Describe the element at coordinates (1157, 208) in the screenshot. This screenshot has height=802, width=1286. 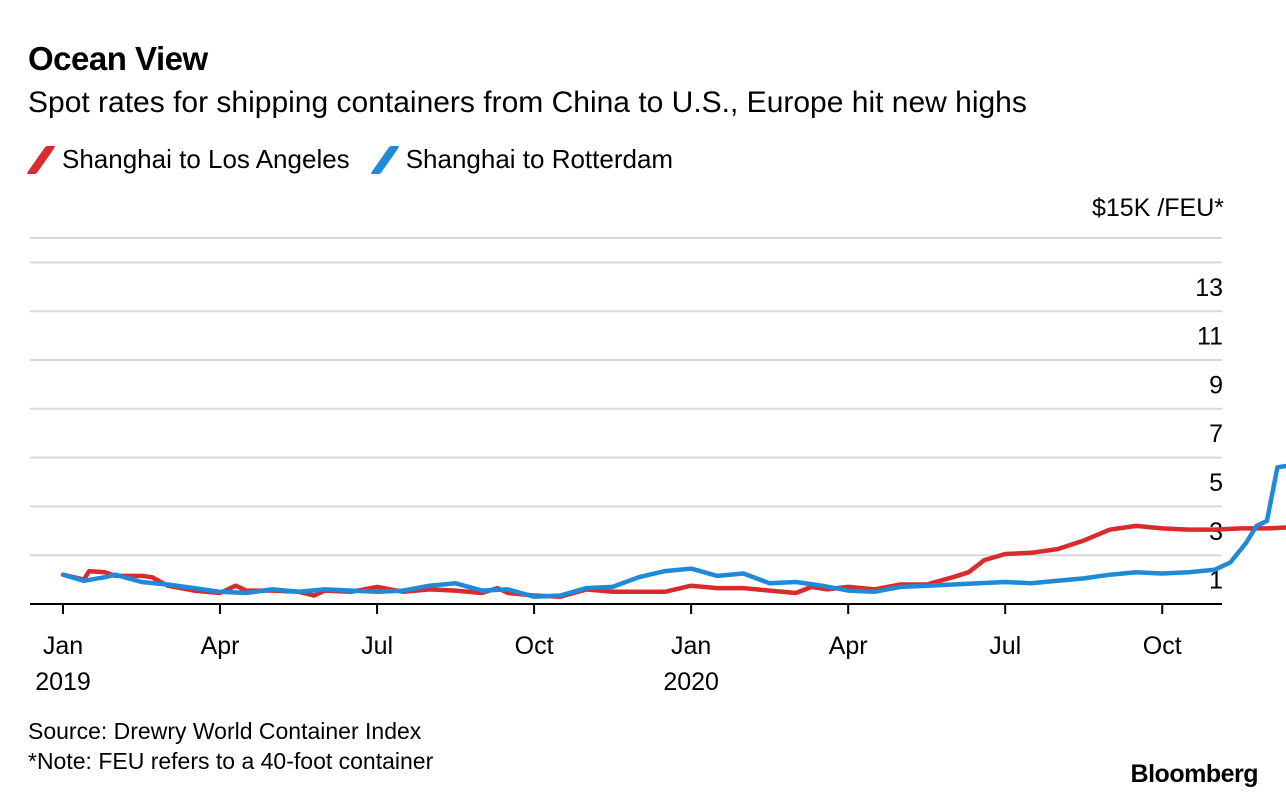
I see `y-axis-unit-label: $15K /FEU*` at that location.